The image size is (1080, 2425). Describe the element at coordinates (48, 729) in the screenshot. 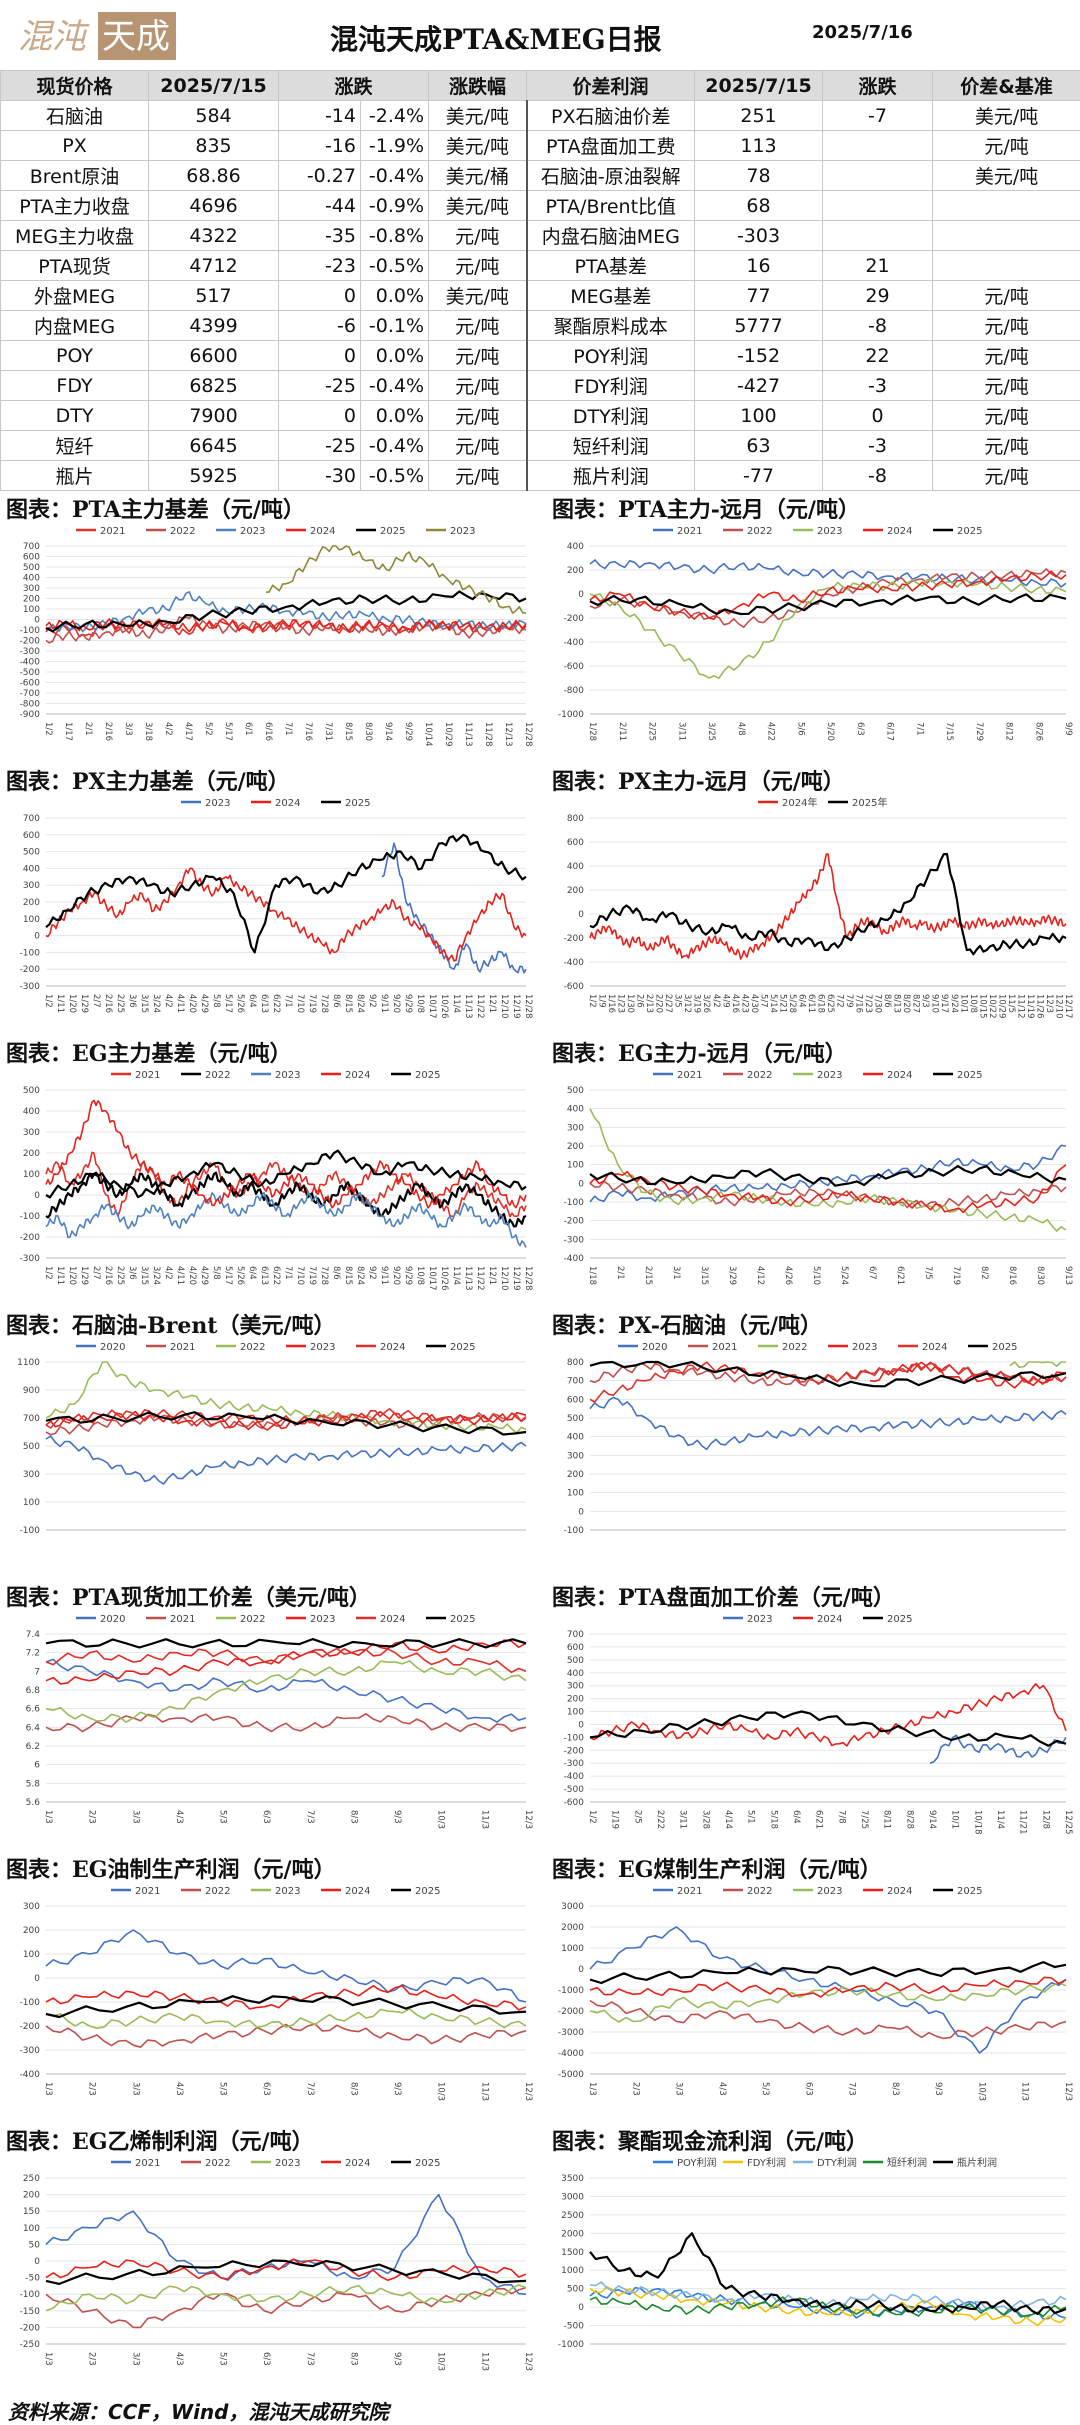

I see `x-tick-label: 1/2` at that location.